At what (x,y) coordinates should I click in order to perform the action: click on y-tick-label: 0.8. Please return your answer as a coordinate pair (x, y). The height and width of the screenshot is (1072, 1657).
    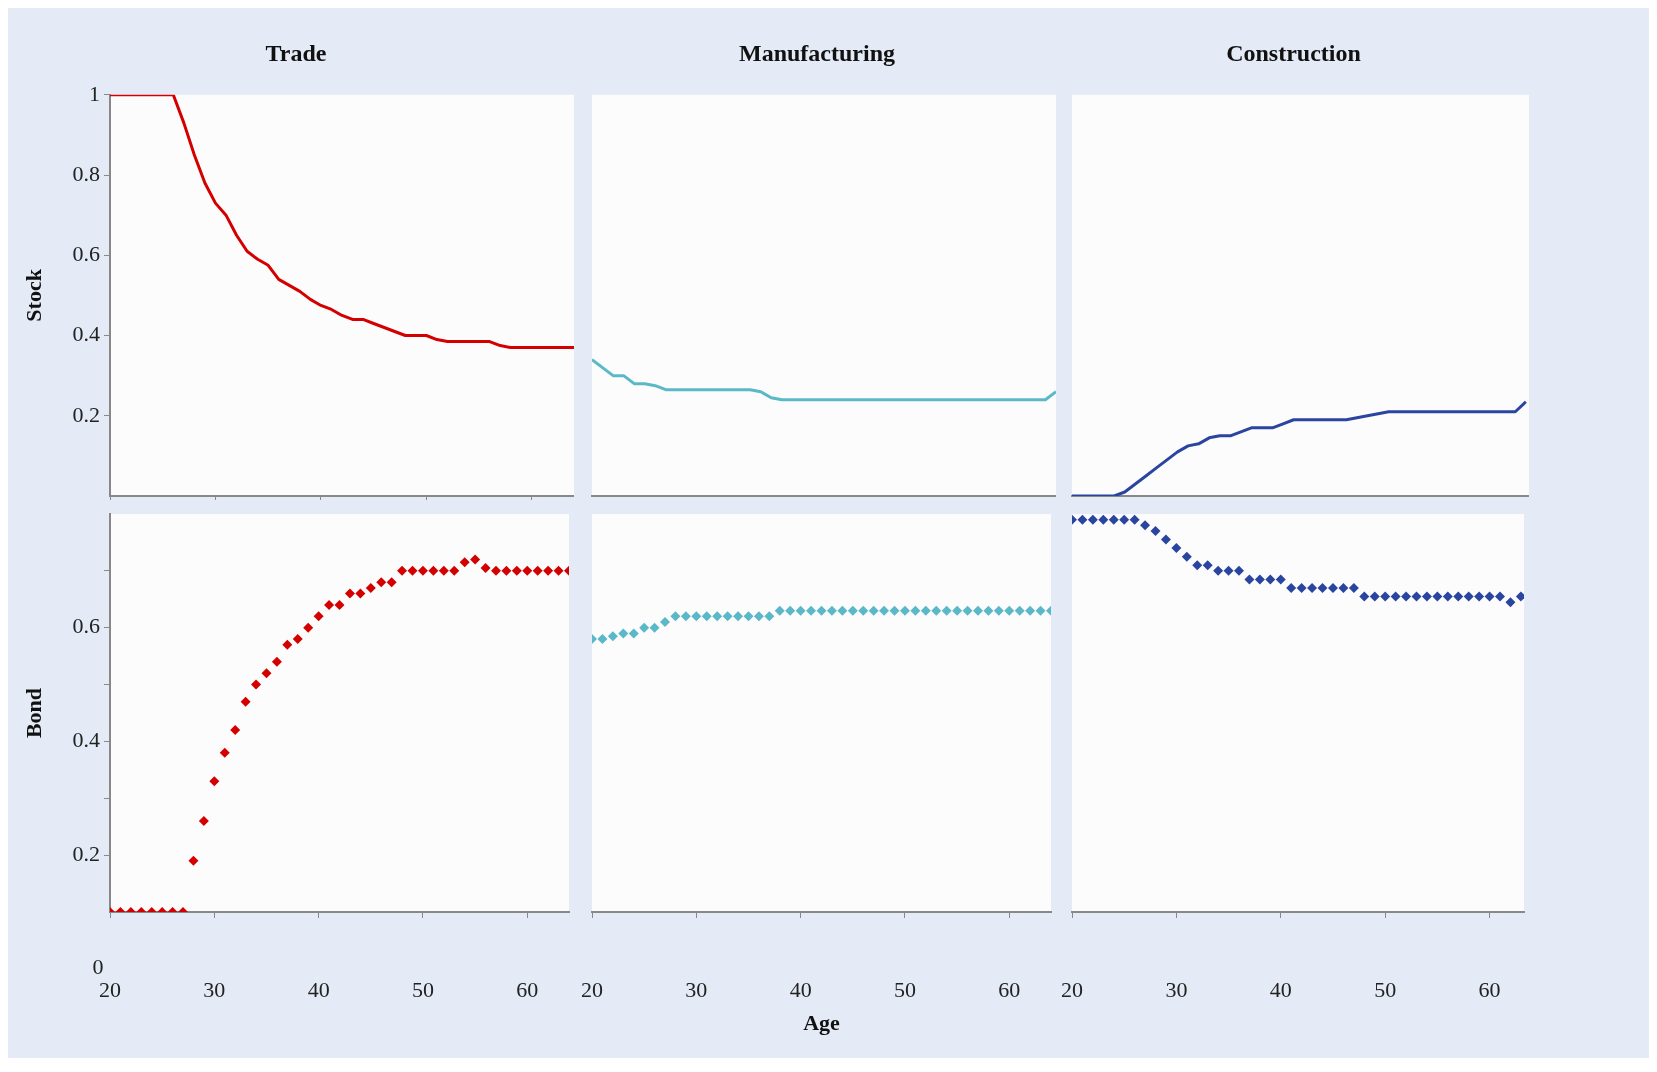
    Looking at the image, I should click on (86, 173).